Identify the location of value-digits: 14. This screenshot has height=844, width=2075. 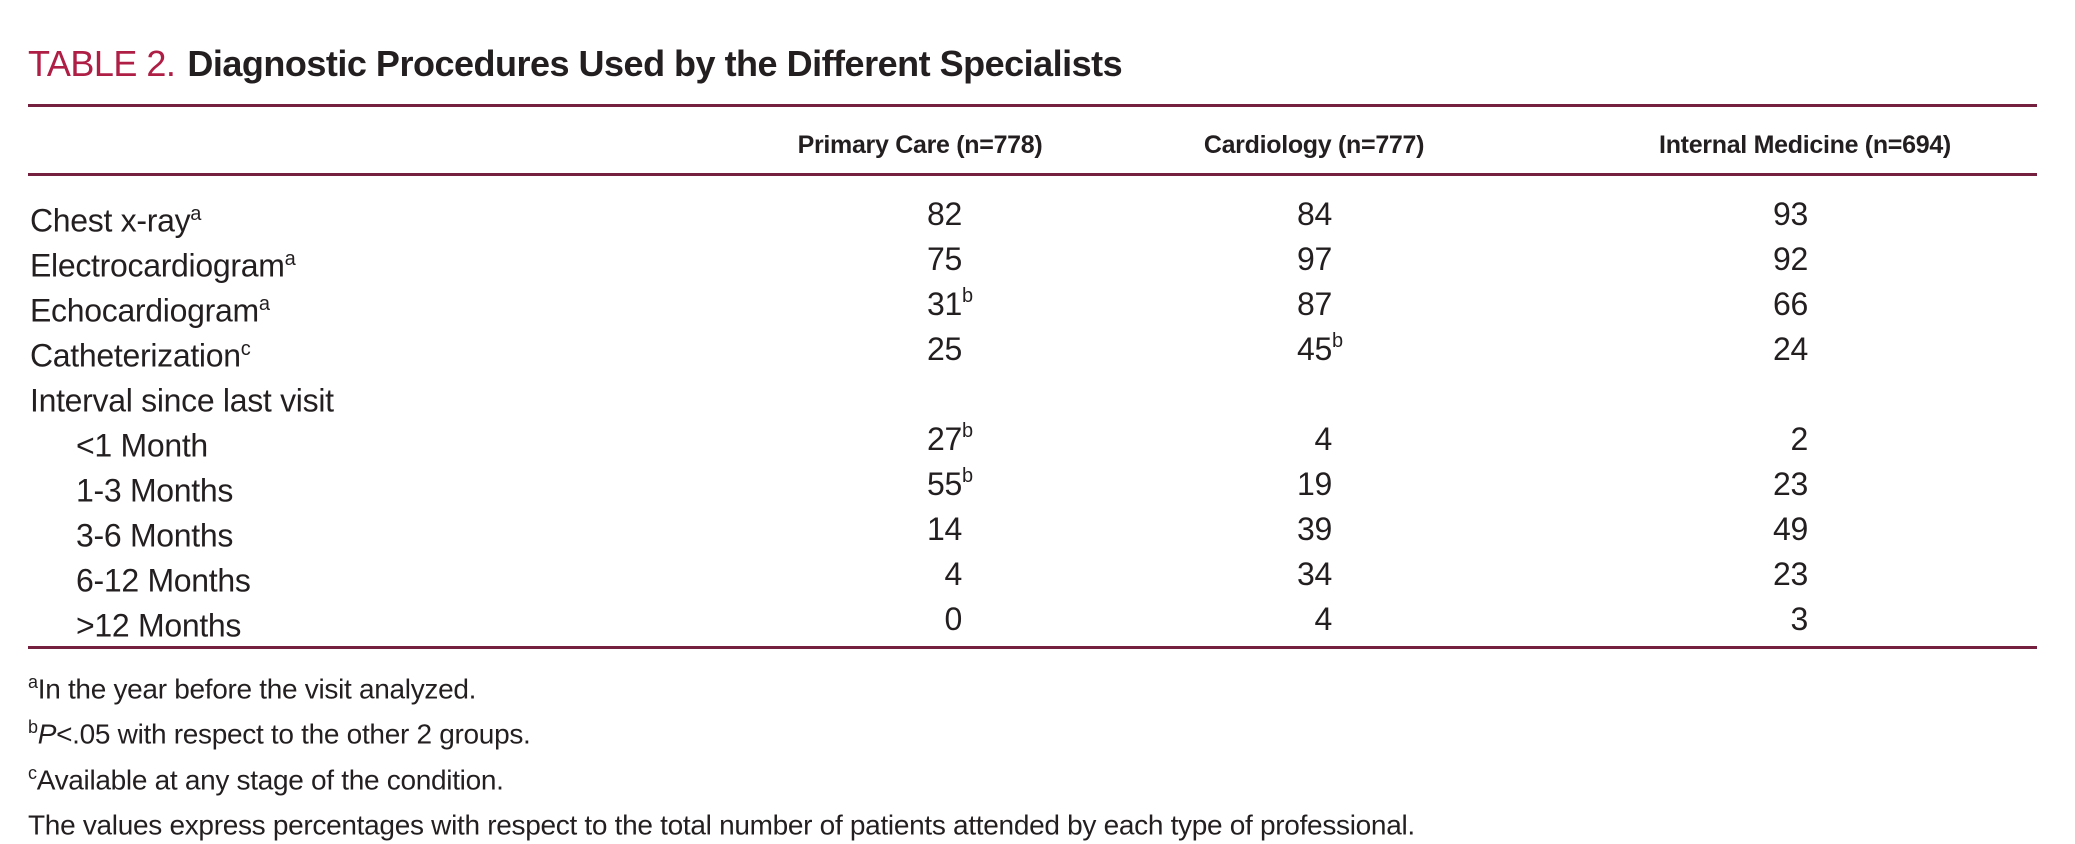
(944, 529).